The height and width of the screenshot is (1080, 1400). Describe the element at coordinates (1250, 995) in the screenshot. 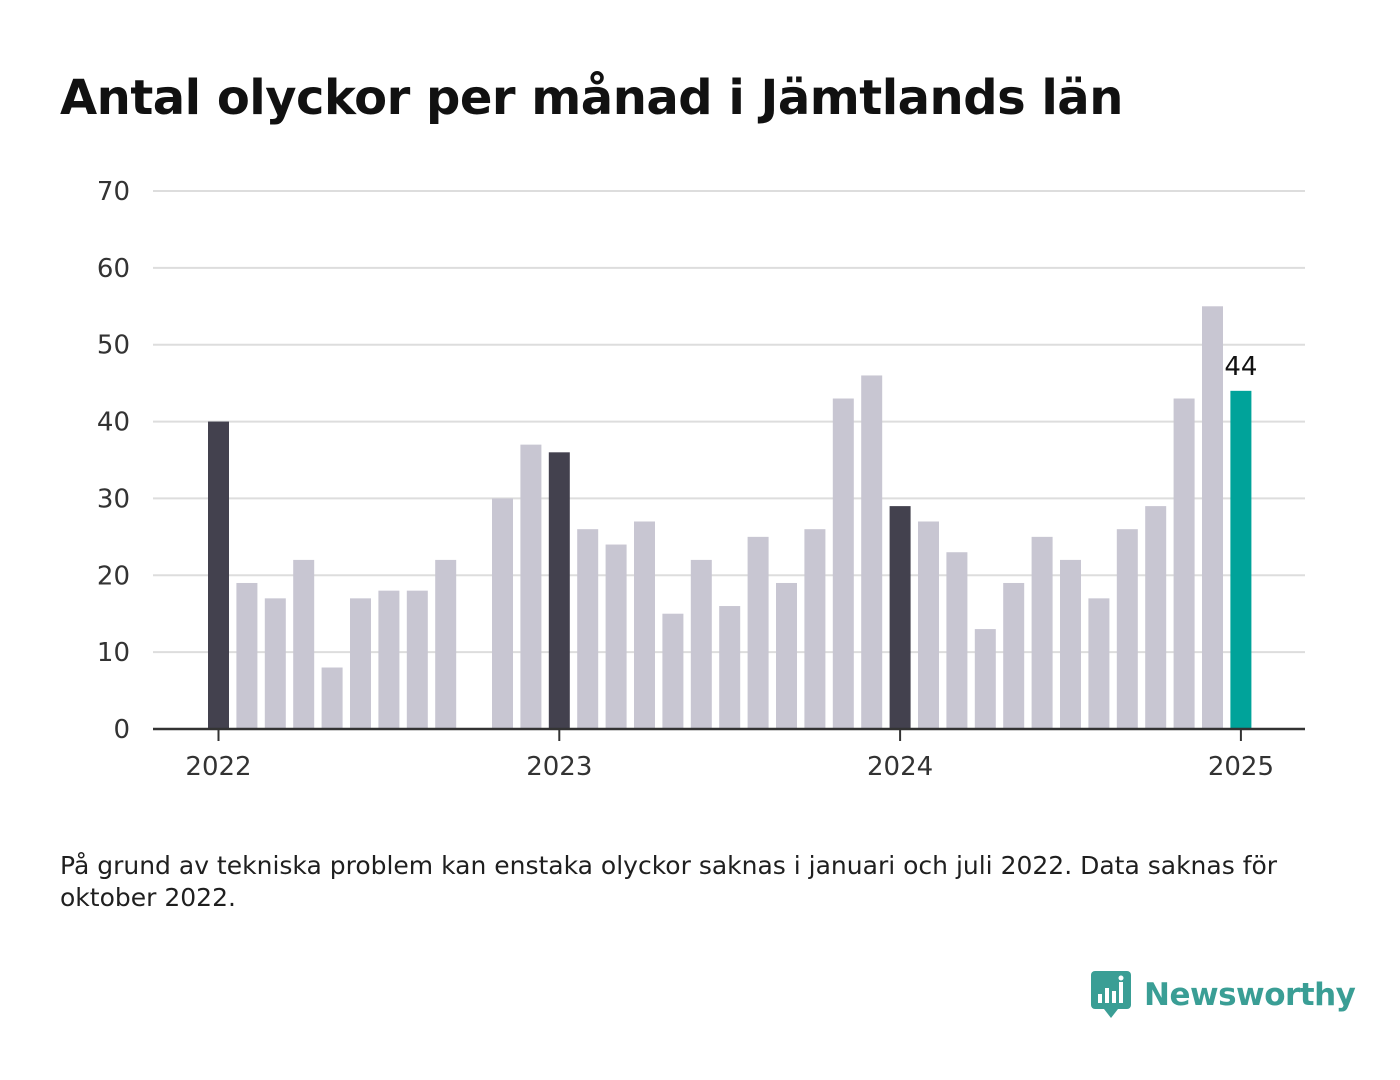

I see `brand-name: Newsworthy` at that location.